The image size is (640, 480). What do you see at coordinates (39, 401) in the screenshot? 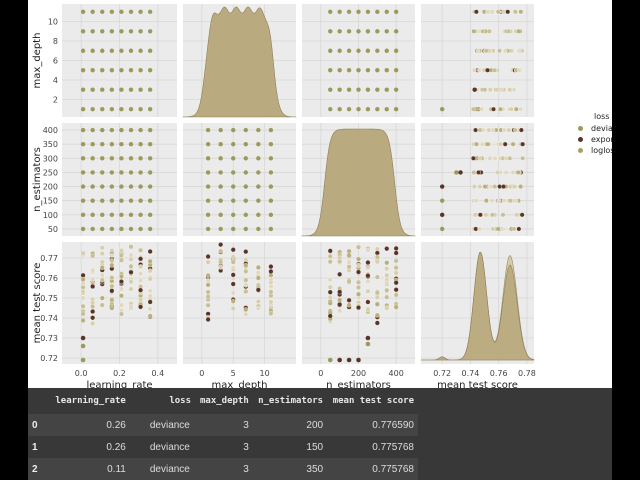
I see `column-header-index` at bounding box center [39, 401].